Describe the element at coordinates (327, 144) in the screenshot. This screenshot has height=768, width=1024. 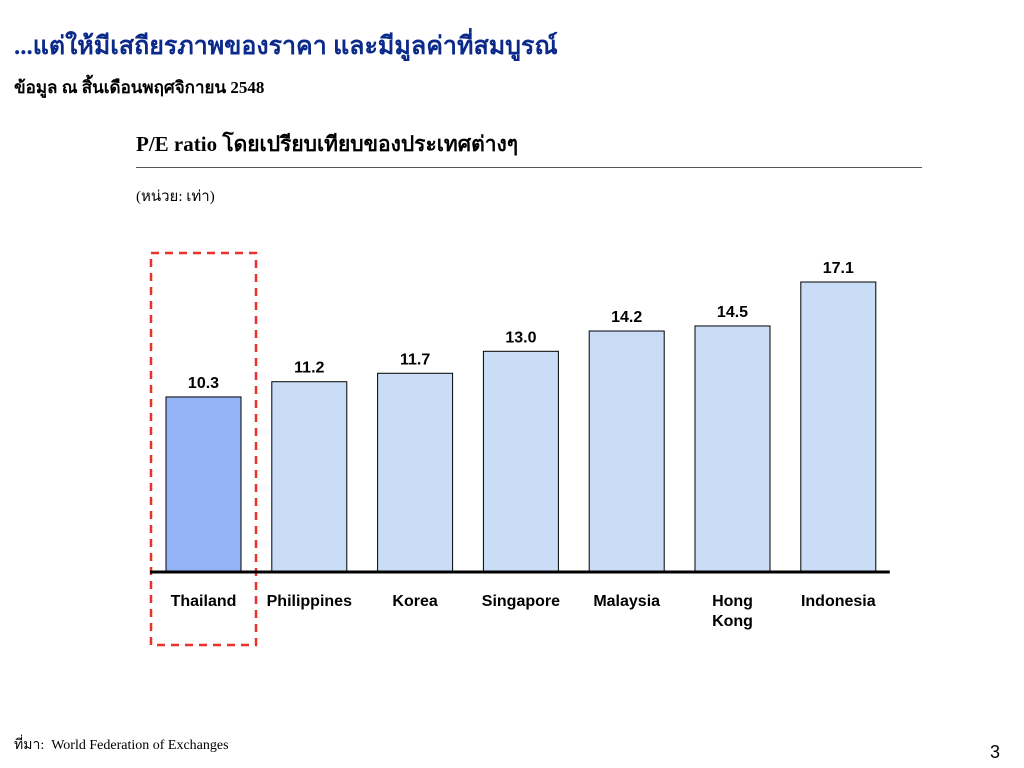
I see `chart-title: P/E ratio โดยเปรียบเทียบของประเทศต่างๆ` at that location.